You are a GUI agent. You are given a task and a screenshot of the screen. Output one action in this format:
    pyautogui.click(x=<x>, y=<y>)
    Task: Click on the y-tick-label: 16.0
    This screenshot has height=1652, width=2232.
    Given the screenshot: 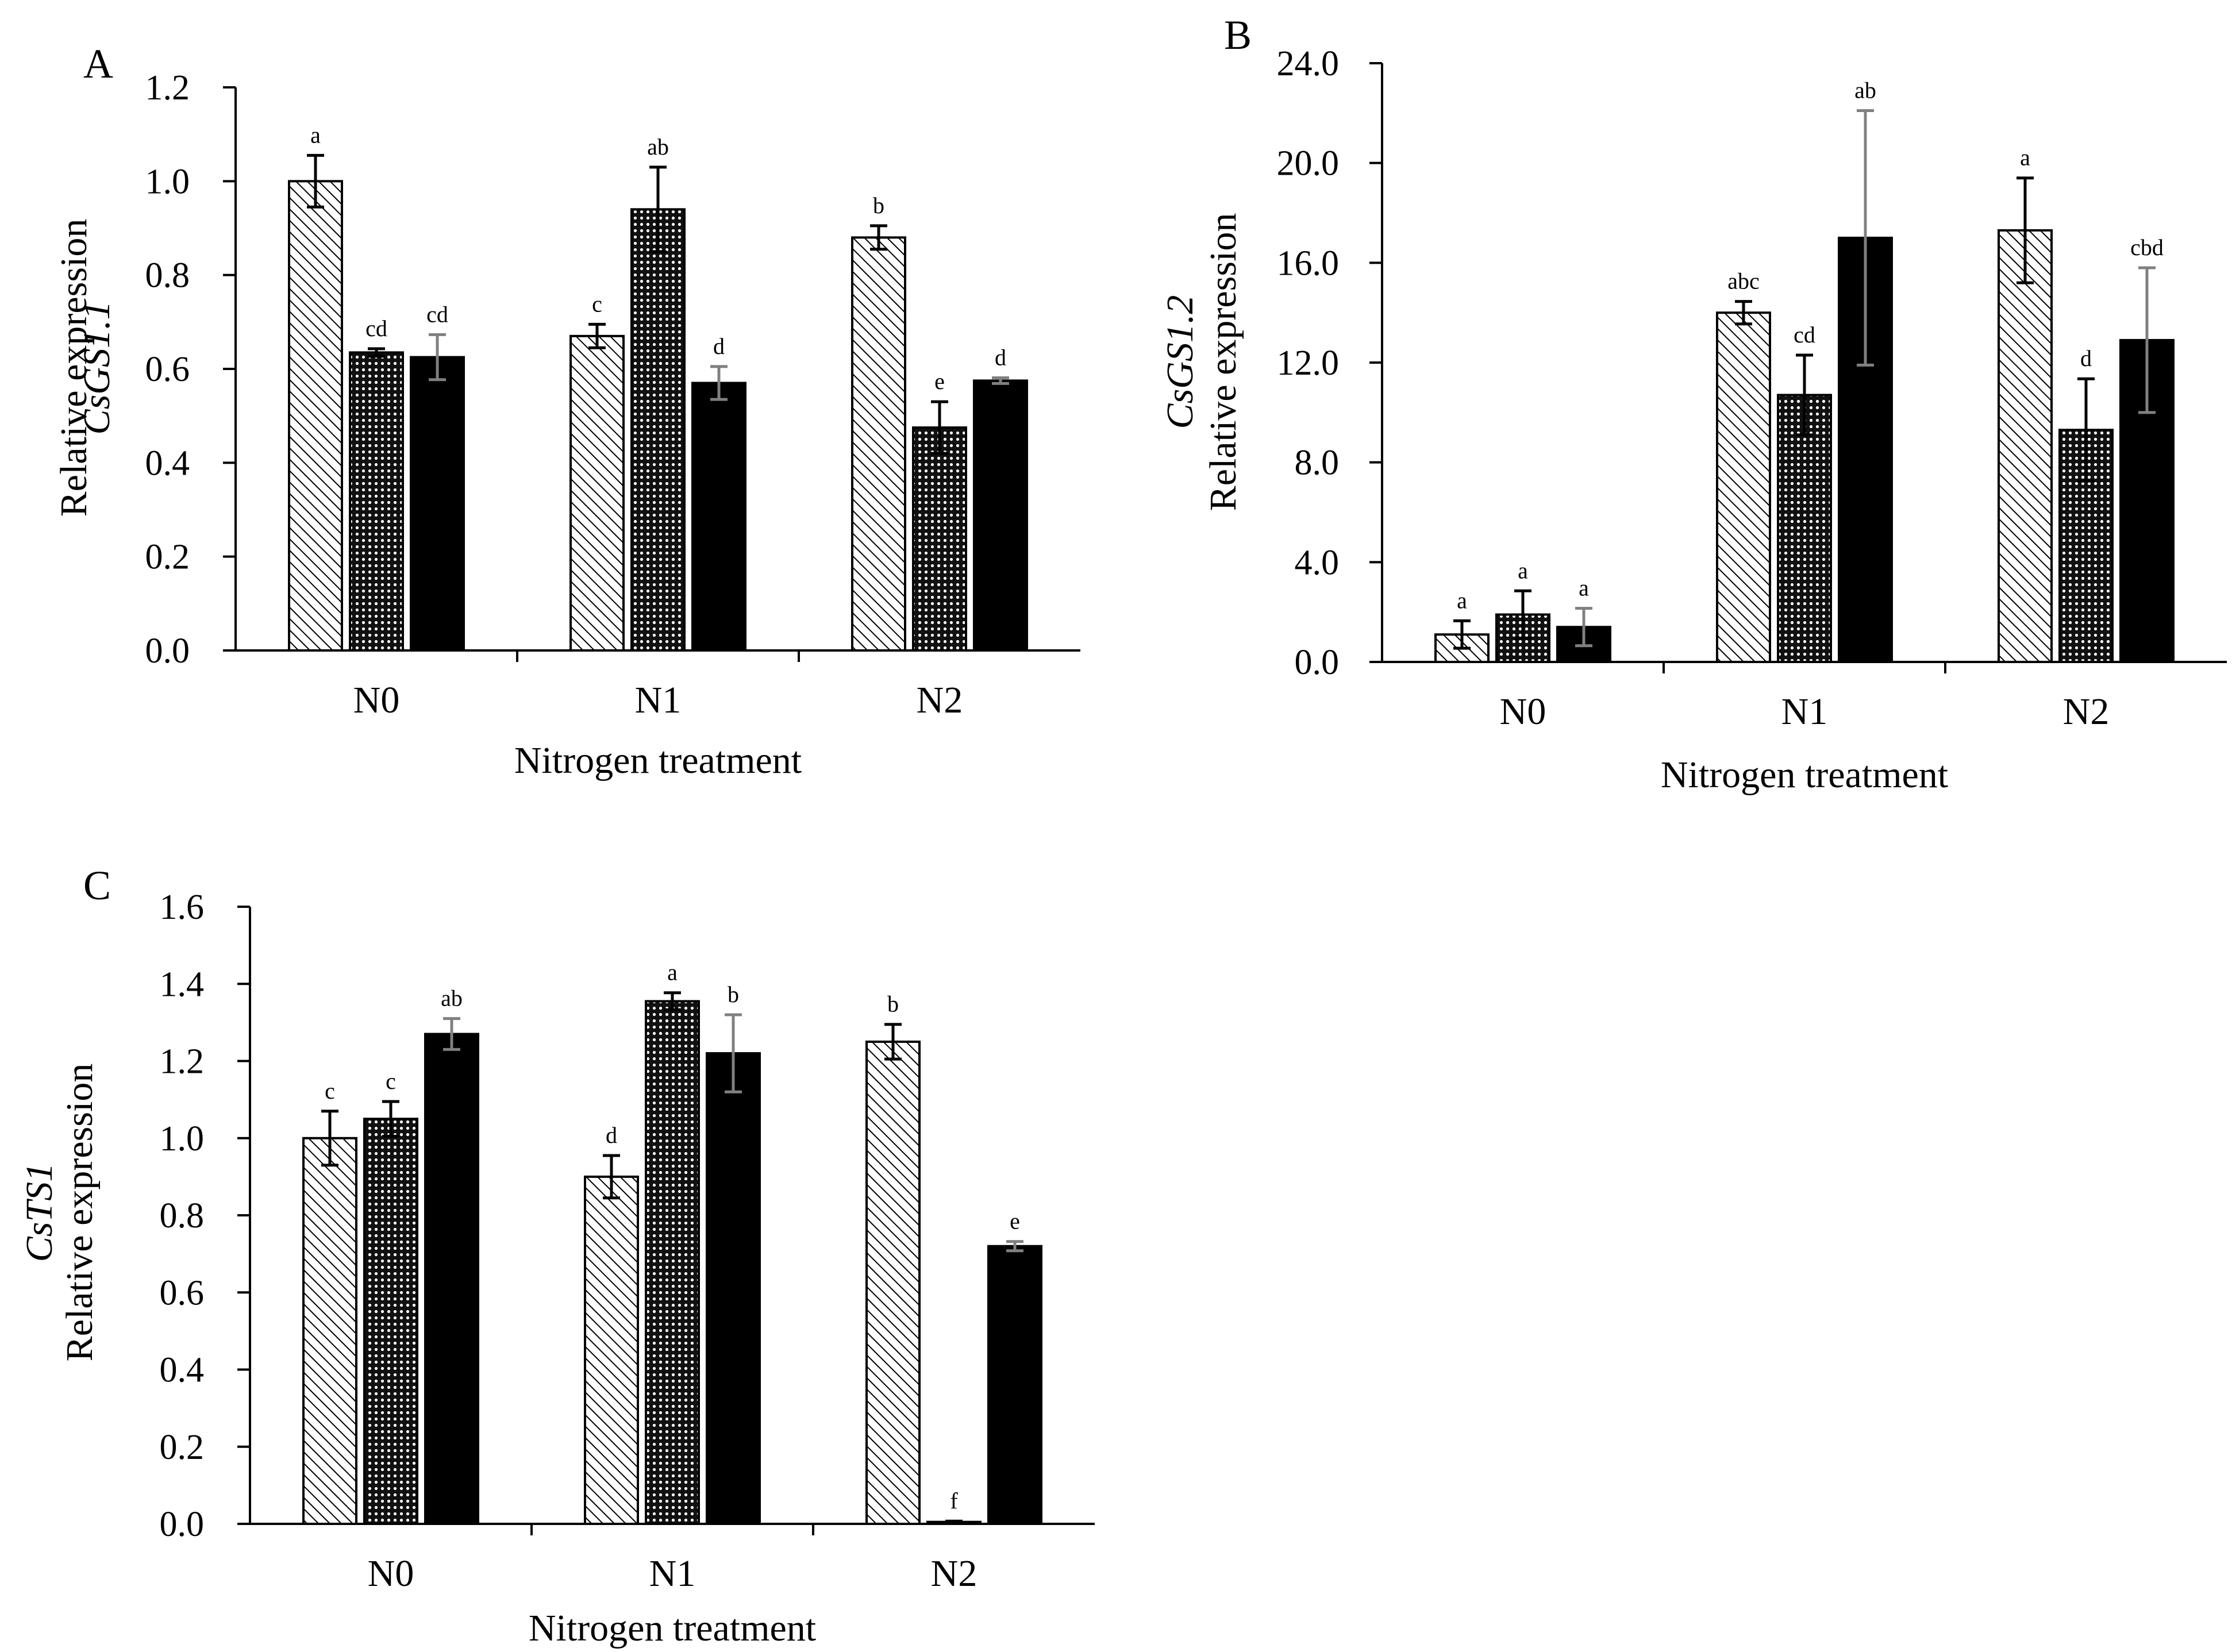 What is the action you would take?
    pyautogui.click(x=1308, y=263)
    